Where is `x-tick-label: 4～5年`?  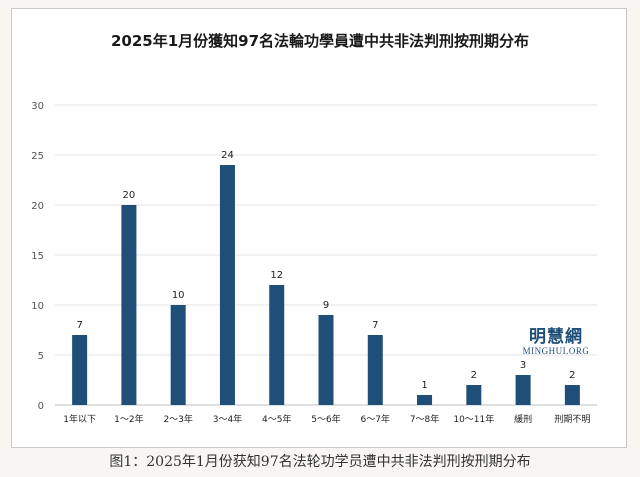 x-tick-label: 4～5年 is located at coordinates (276, 419).